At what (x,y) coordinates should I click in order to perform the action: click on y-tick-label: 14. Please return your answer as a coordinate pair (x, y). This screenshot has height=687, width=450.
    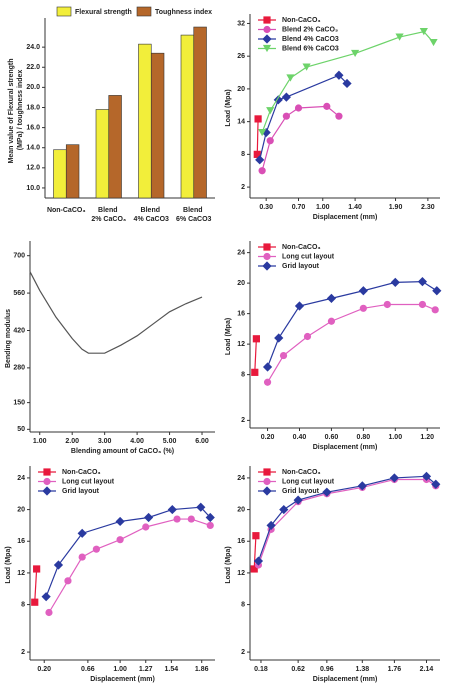
    Looking at the image, I should click on (241, 121).